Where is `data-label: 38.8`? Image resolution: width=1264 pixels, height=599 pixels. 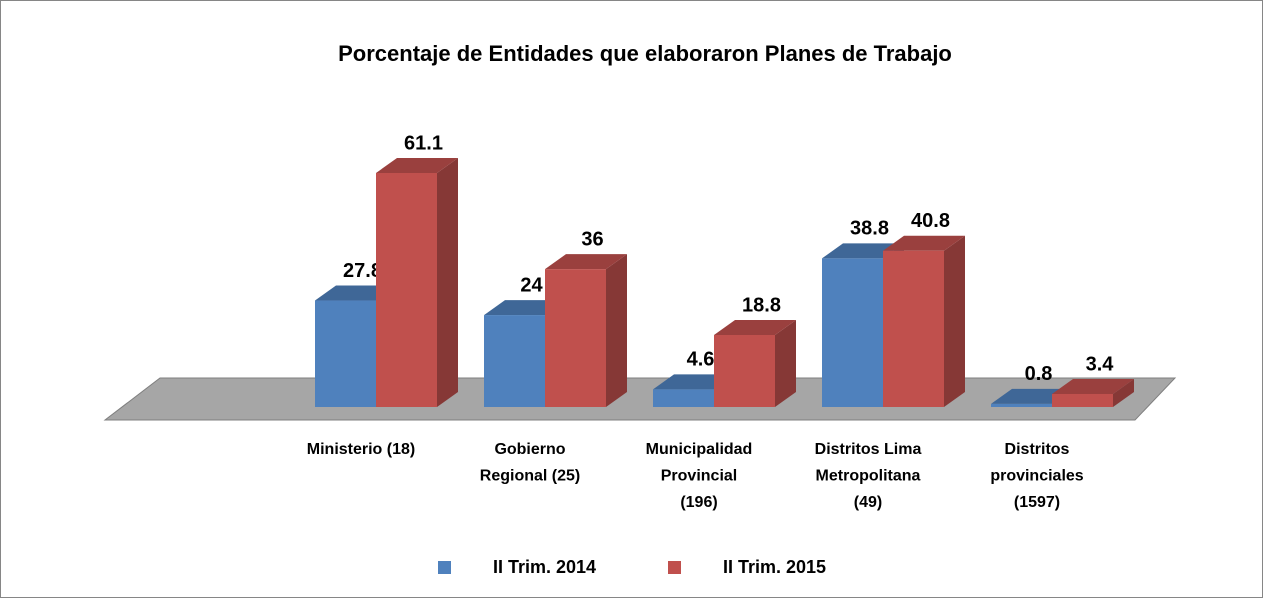
data-label: 38.8 is located at coordinates (869, 229).